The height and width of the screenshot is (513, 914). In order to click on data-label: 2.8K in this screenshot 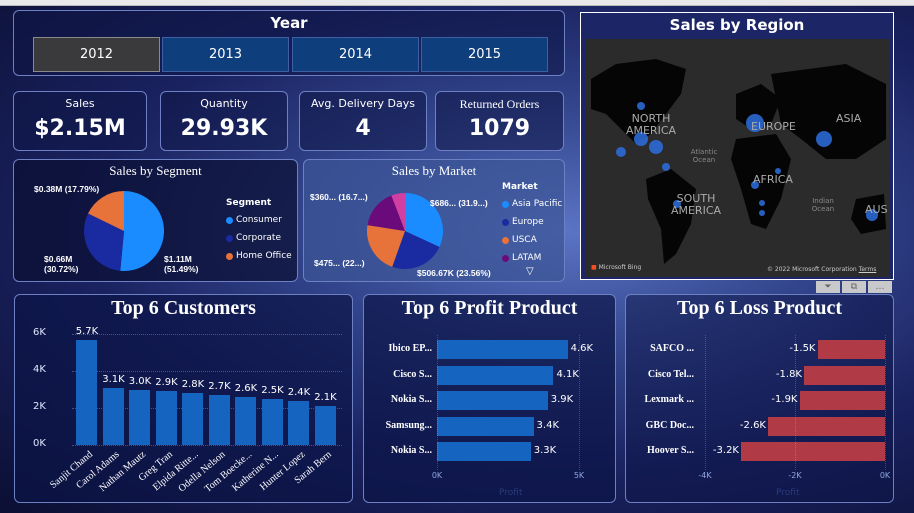, I will do `click(193, 385)`.